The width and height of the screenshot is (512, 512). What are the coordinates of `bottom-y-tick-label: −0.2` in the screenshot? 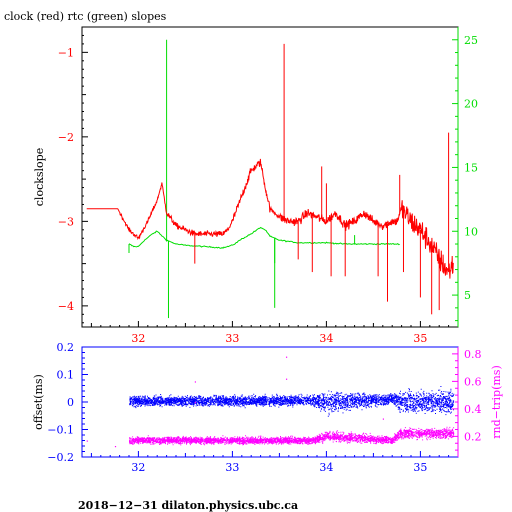 It's located at (60, 457).